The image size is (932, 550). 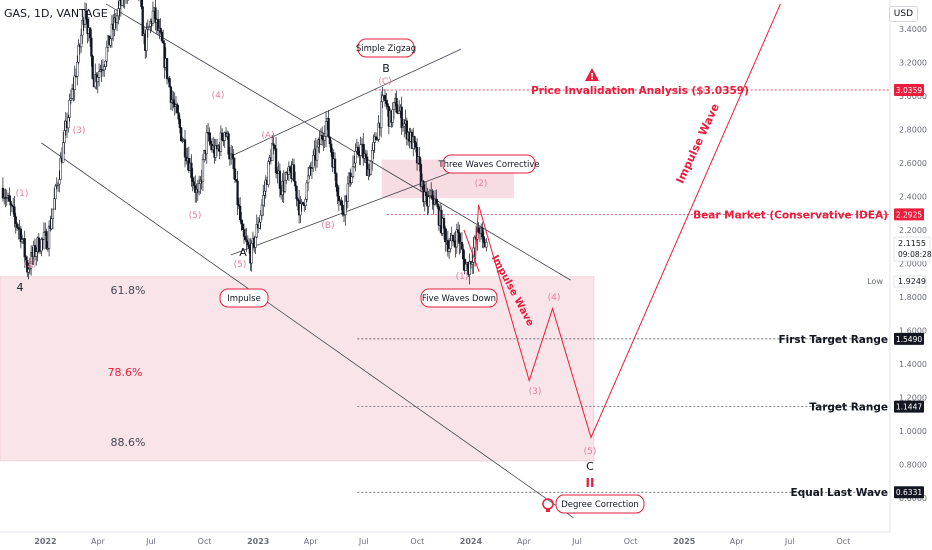 I want to click on bulb-base, so click(x=548, y=510).